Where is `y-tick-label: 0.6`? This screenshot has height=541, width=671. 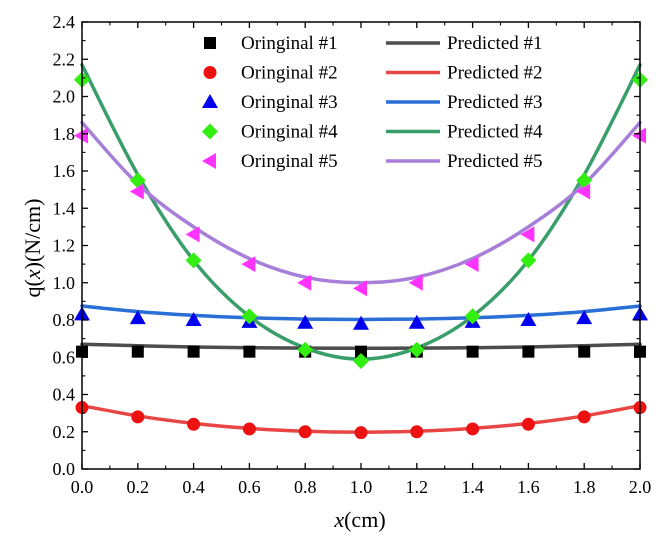 y-tick-label: 0.6 is located at coordinates (64, 357).